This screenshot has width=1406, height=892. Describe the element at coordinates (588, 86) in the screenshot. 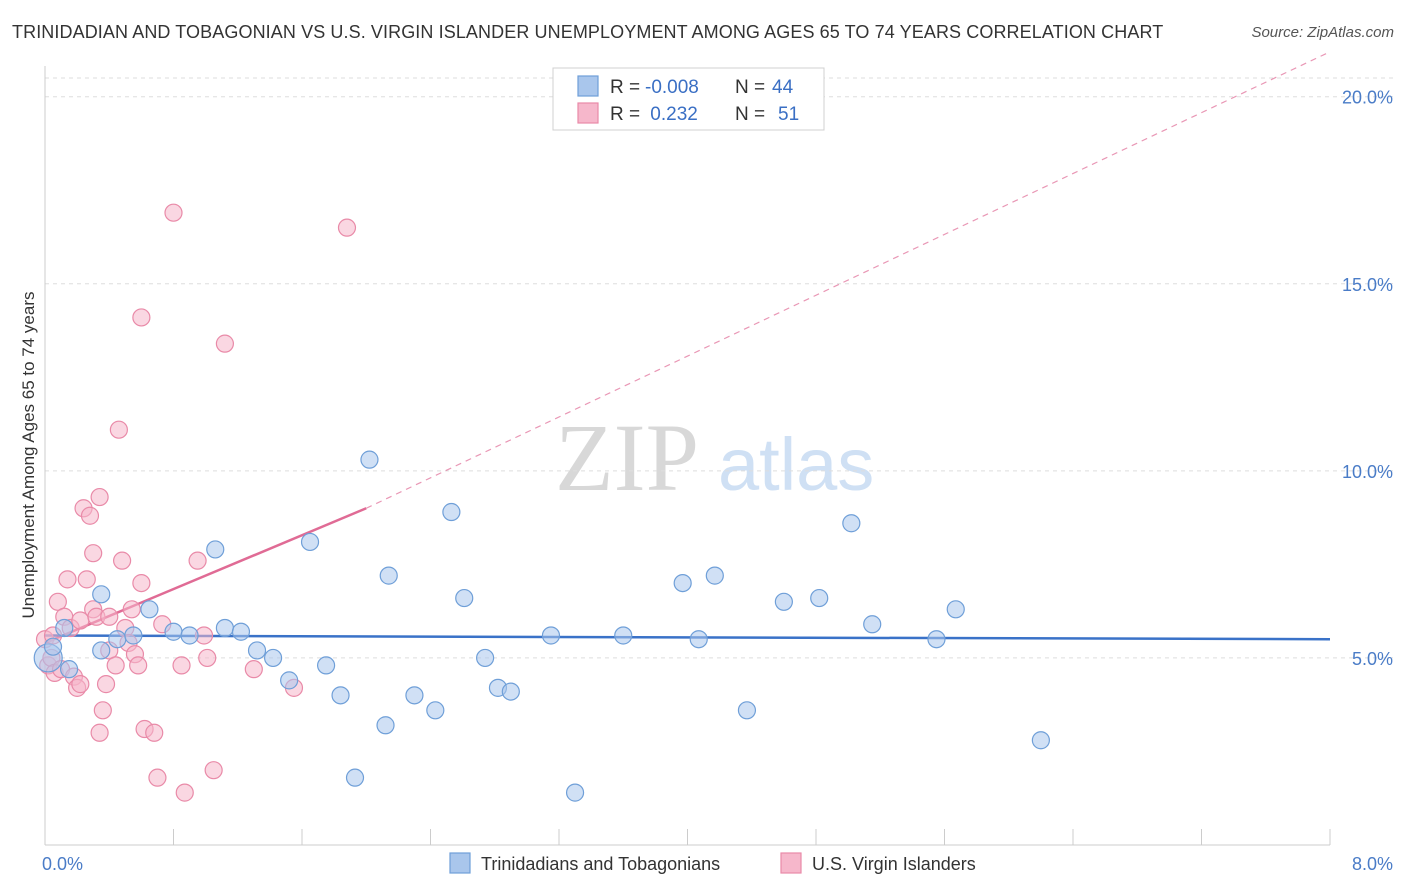

I see `legend-swatch-blue` at that location.